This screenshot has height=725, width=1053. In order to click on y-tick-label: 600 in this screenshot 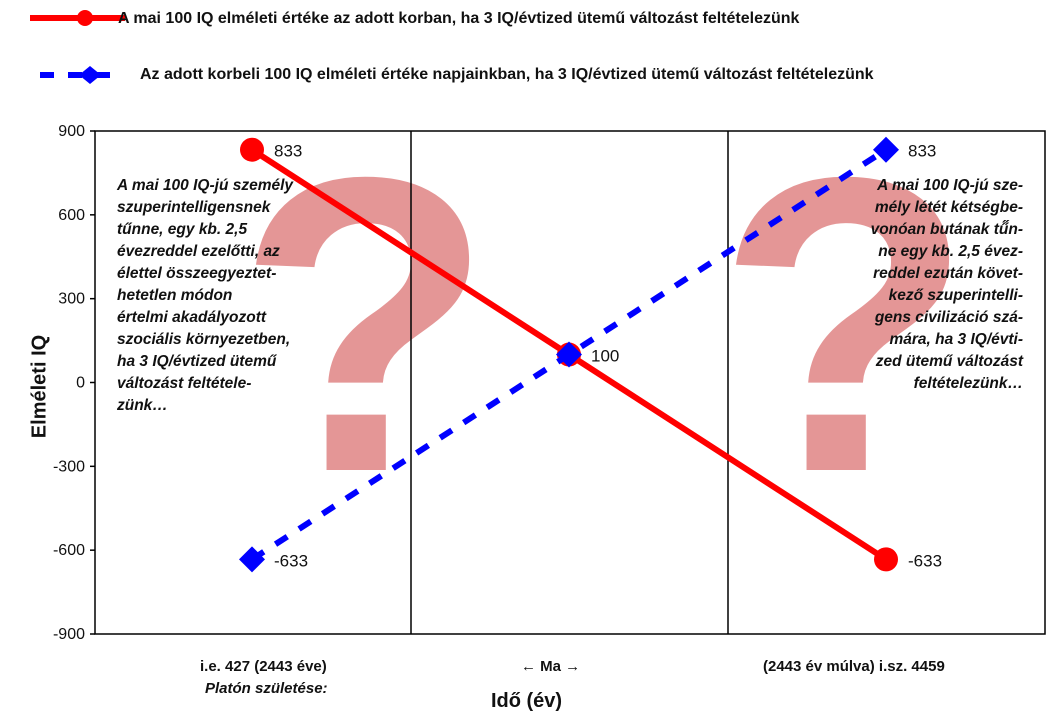, I will do `click(71, 215)`.